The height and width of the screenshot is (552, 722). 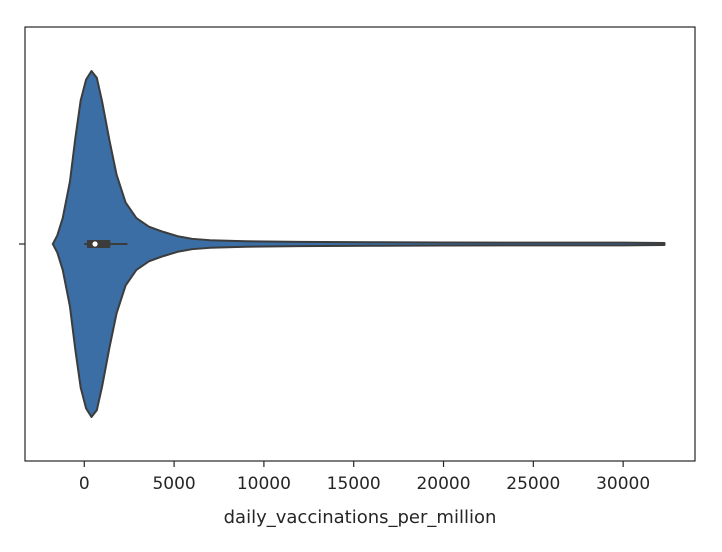 I want to click on x-tick-label: 30000, so click(x=623, y=484).